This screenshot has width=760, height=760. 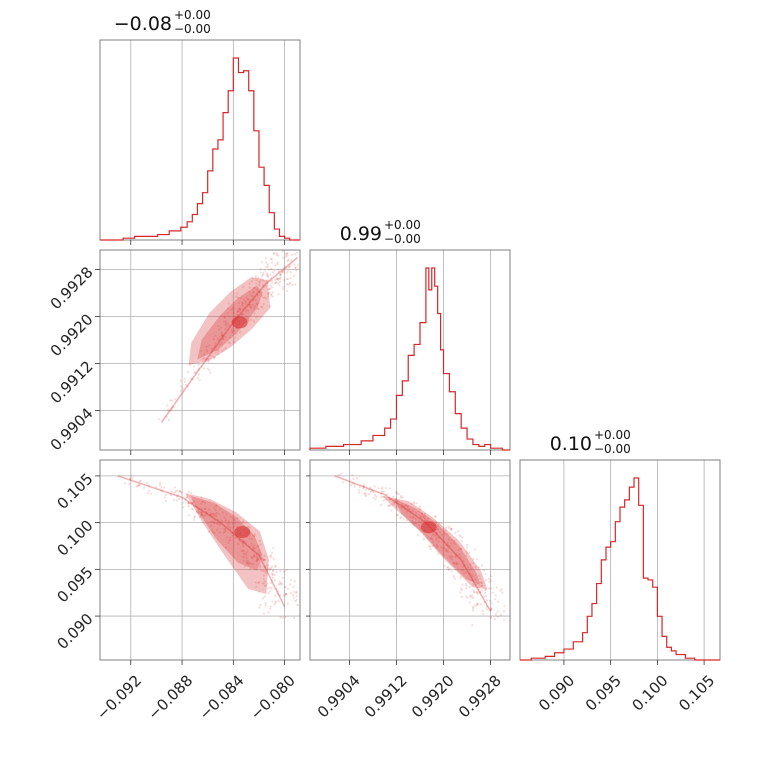 What do you see at coordinates (696, 693) in the screenshot?
I see `x-tick-label: 0.105` at bounding box center [696, 693].